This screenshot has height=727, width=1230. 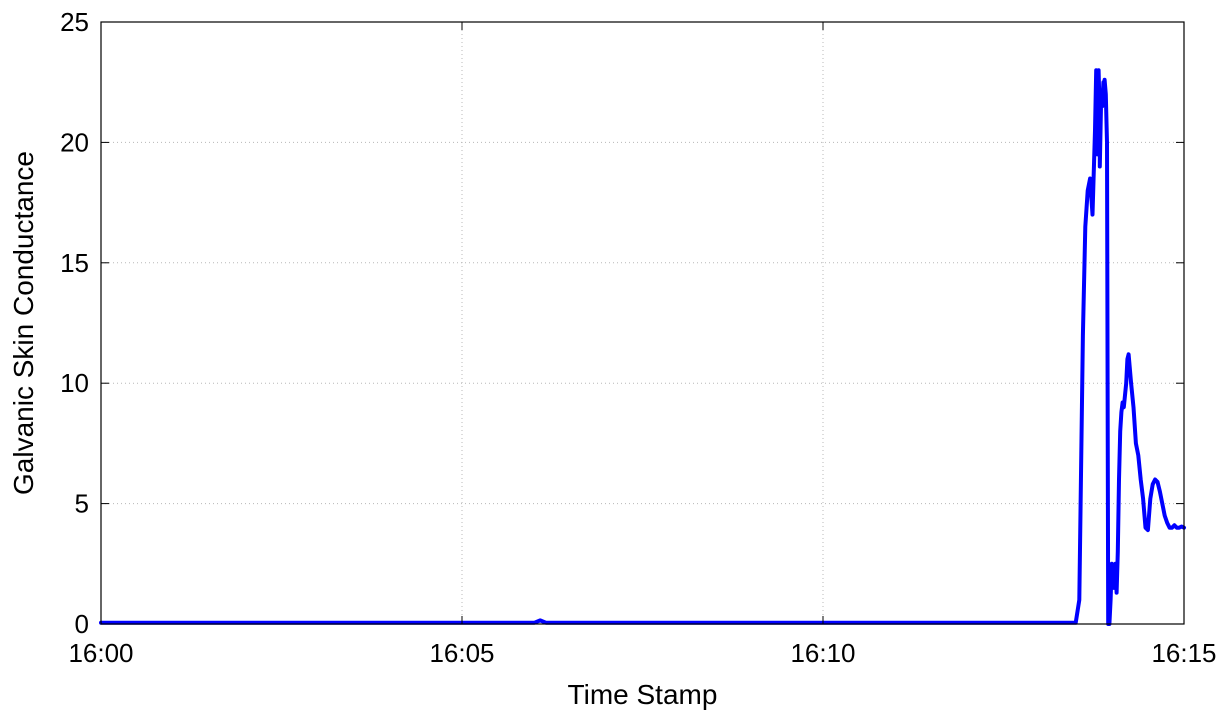 What do you see at coordinates (74, 22) in the screenshot?
I see `y-tick-label: 25` at bounding box center [74, 22].